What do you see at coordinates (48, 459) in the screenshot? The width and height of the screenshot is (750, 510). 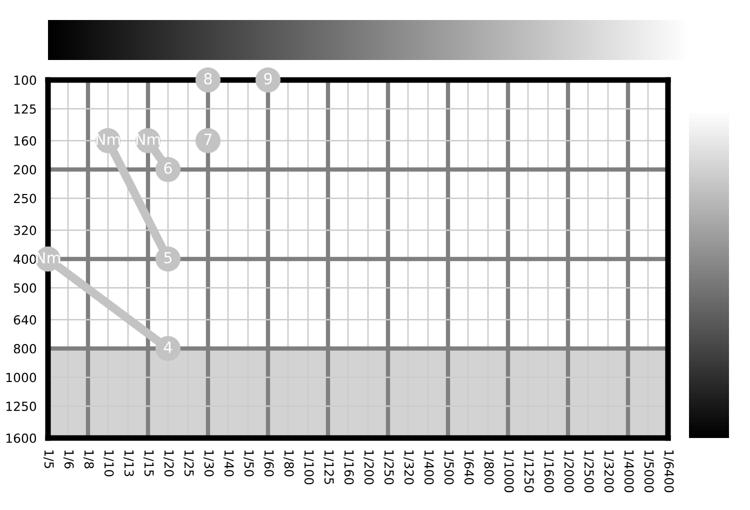 I see `x-tick-label: 1/5` at bounding box center [48, 459].